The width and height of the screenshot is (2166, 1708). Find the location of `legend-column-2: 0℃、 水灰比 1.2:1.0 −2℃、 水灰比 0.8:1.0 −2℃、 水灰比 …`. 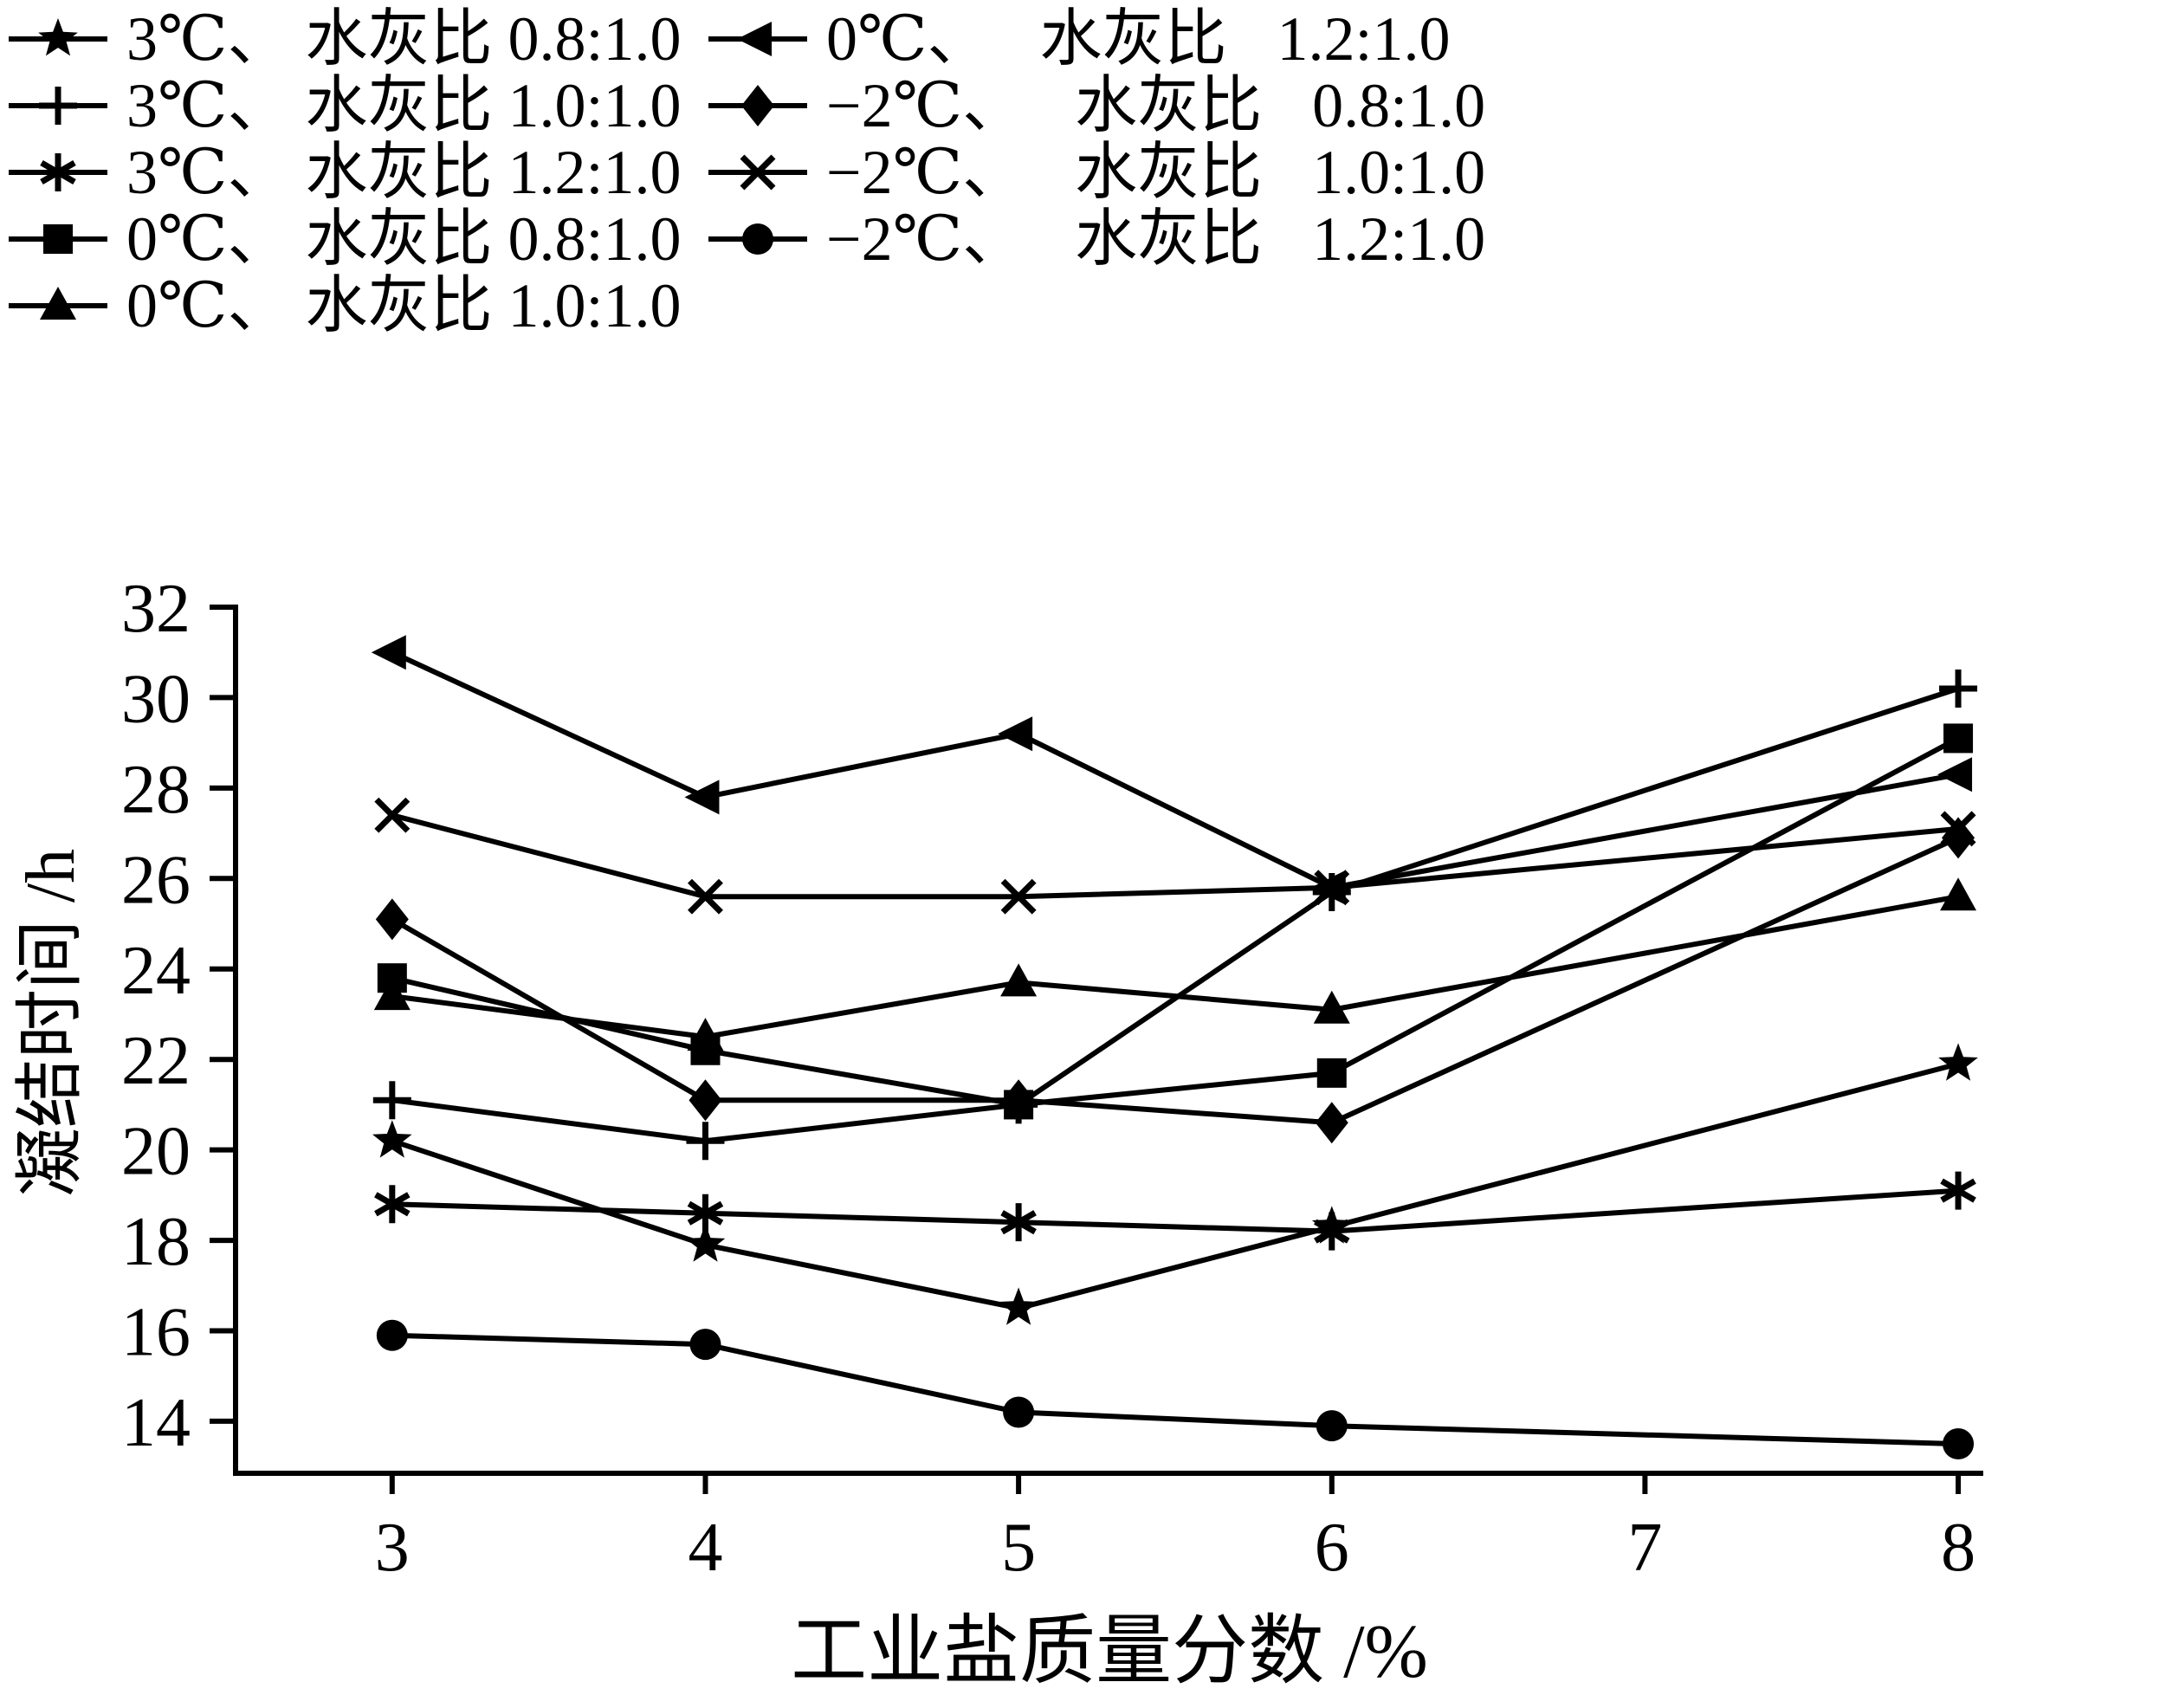

legend-column-2: 0℃、 水灰比 1.2:1.0 −2℃、 水灰比 0.8:1.0 −2℃、 水灰比 … is located at coordinates (1436, 172).